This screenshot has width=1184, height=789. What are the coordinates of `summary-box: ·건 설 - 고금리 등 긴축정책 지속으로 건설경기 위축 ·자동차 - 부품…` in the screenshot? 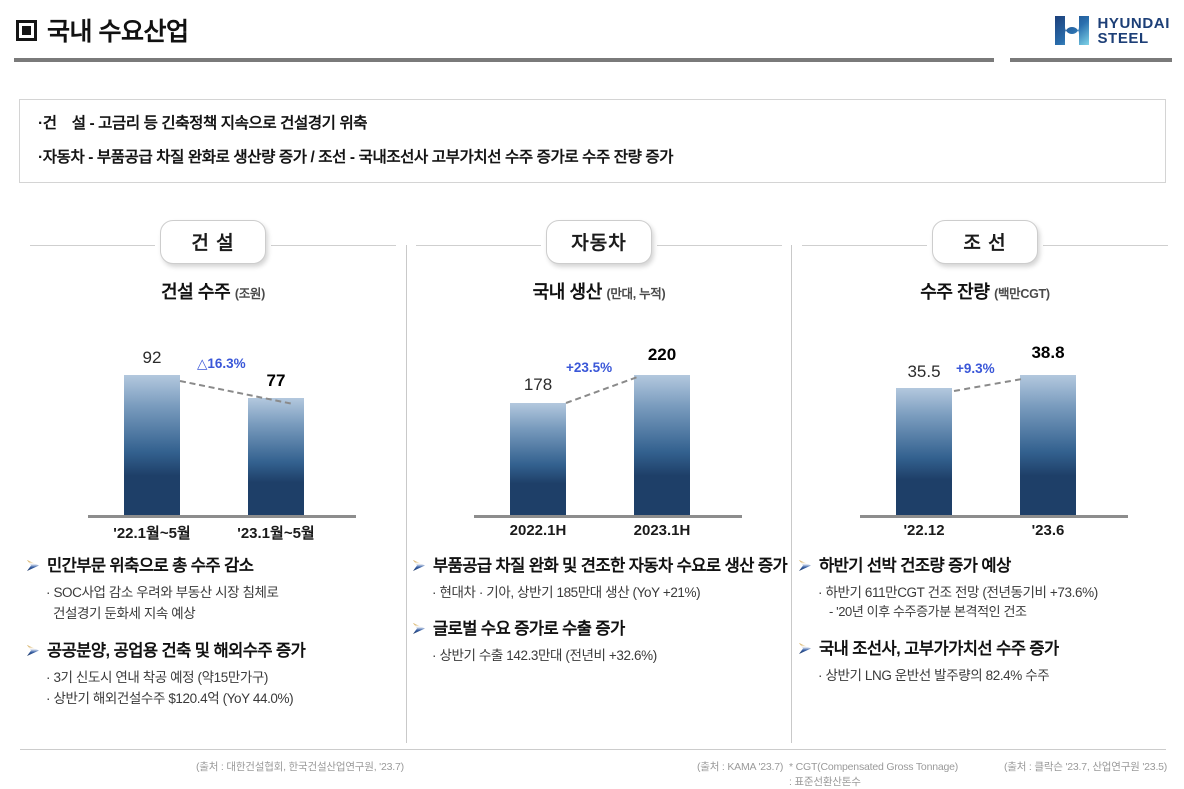 It's located at (592, 141).